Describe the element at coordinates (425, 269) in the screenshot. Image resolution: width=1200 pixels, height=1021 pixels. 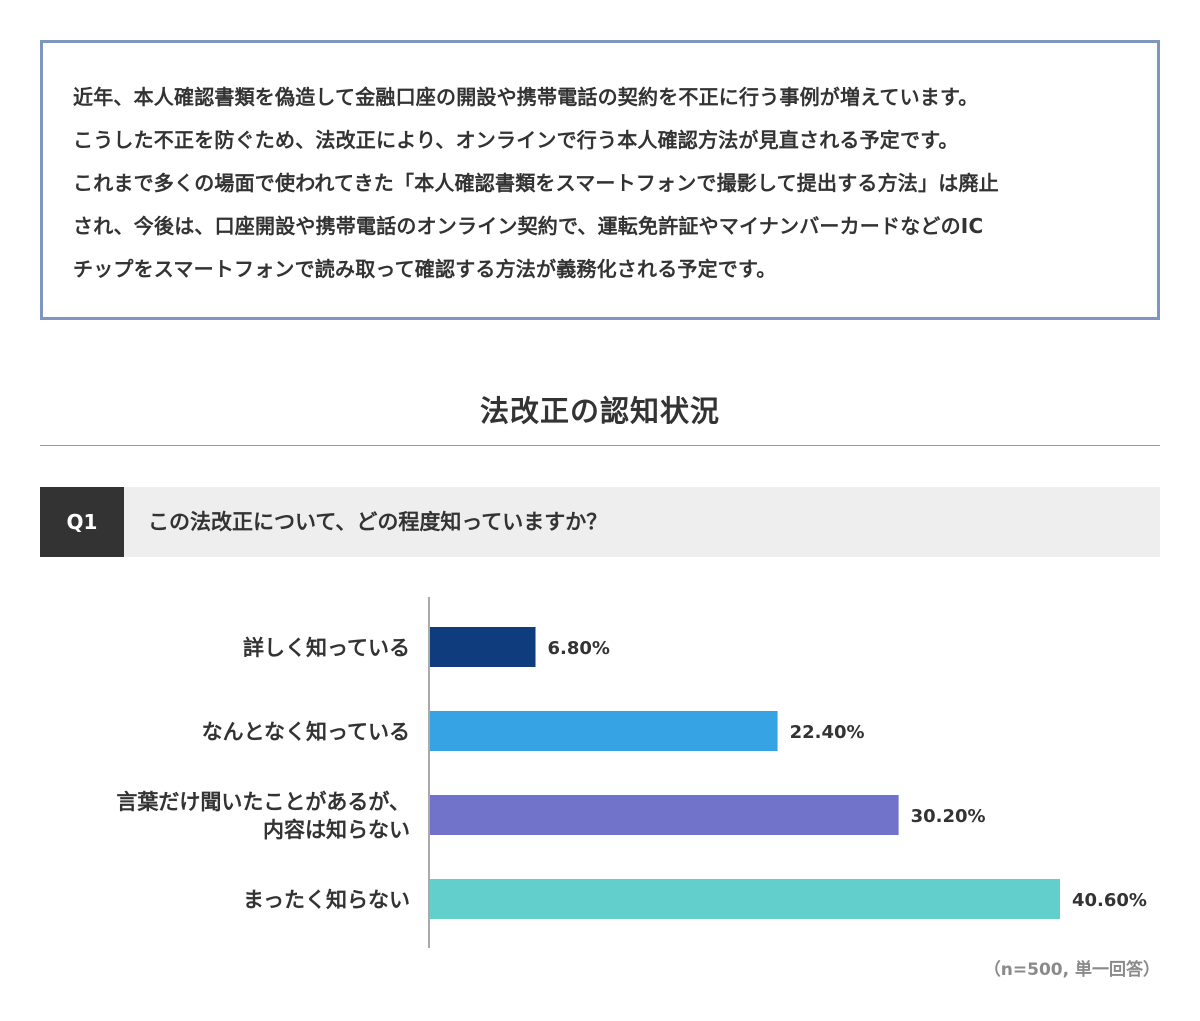
I see `notice-line-5: チップをスマートフォンで読み取って確認する方法が義務化される予定です。` at that location.